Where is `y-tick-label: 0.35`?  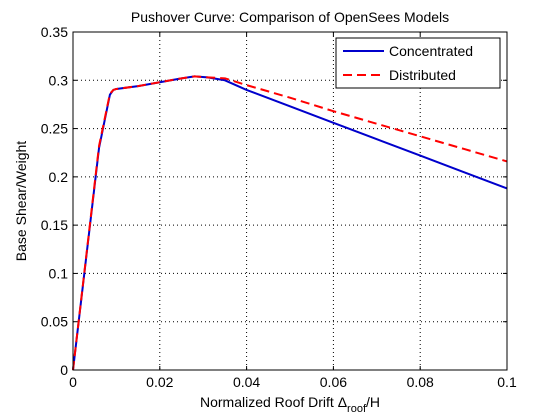 y-tick-label: 0.35 is located at coordinates (54, 32).